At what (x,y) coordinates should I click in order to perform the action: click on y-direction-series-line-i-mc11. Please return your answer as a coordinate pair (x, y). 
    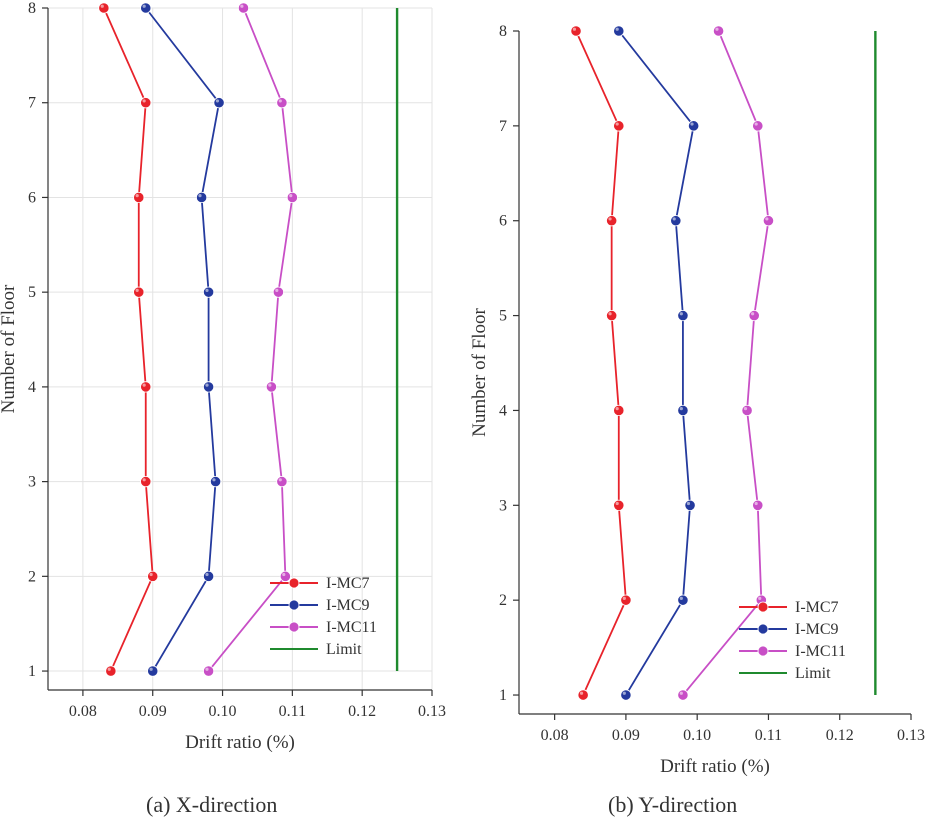
    Looking at the image, I should click on (726, 363).